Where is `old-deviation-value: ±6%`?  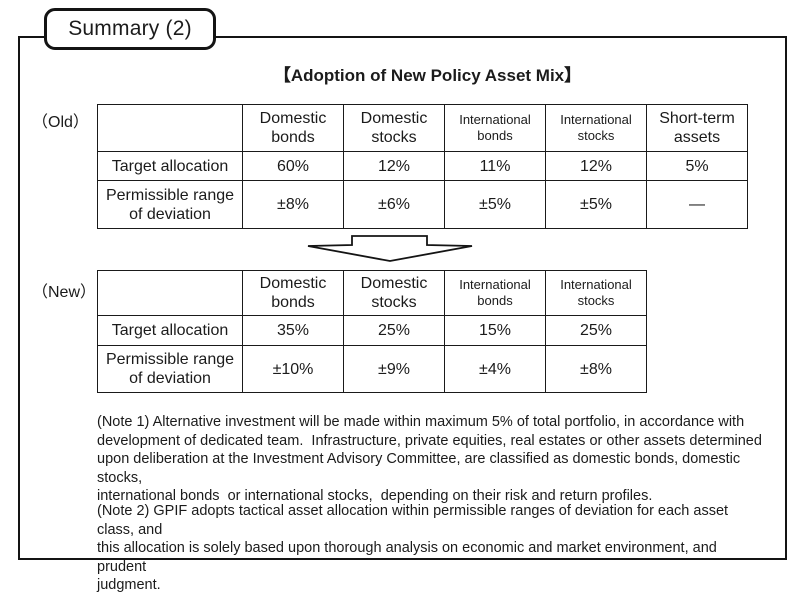 old-deviation-value: ±6% is located at coordinates (394, 204).